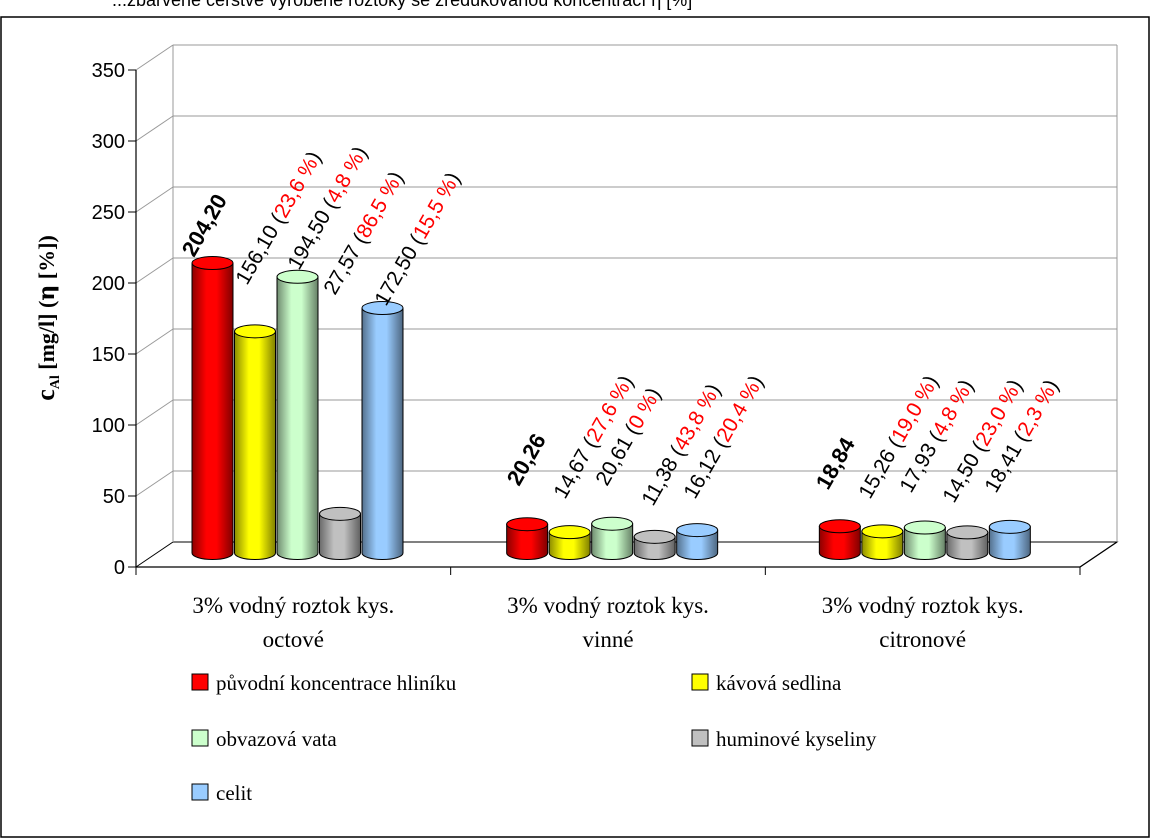 The image size is (1151, 838). What do you see at coordinates (46, 259) in the screenshot?
I see `y-axis-title-tail: [%])` at bounding box center [46, 259].